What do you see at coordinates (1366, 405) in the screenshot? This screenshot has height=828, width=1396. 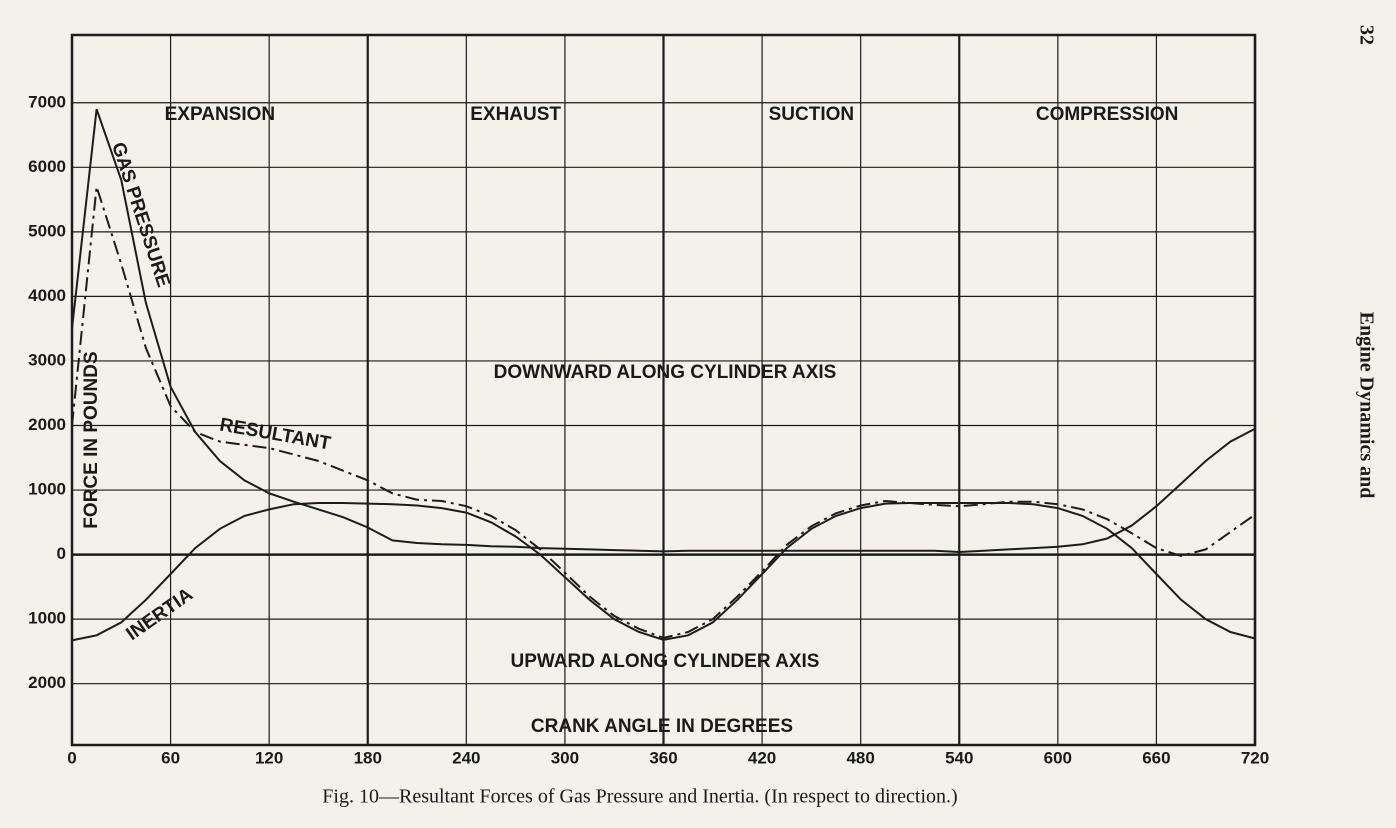 I see `running-head: Engine Dynamics and` at bounding box center [1366, 405].